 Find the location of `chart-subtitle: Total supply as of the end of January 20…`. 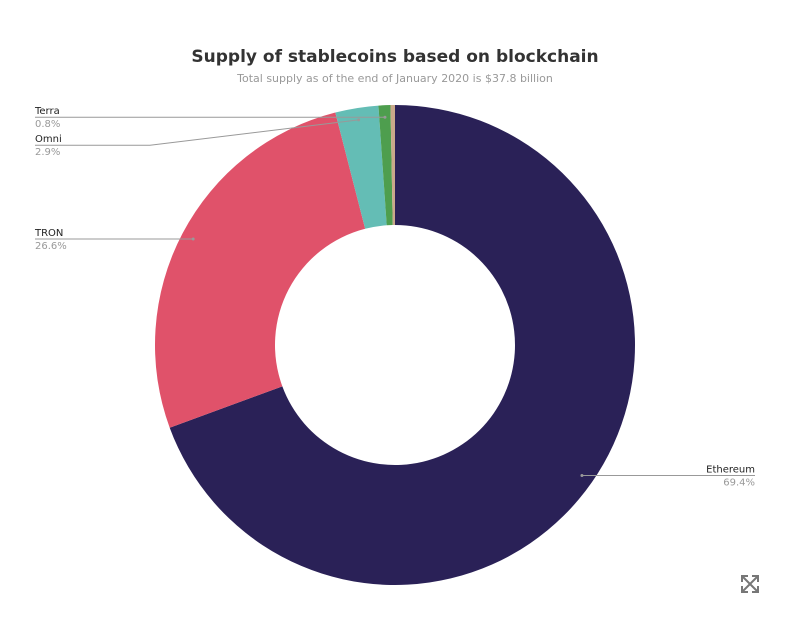

chart-subtitle: Total supply as of the end of January 20… is located at coordinates (394, 78).